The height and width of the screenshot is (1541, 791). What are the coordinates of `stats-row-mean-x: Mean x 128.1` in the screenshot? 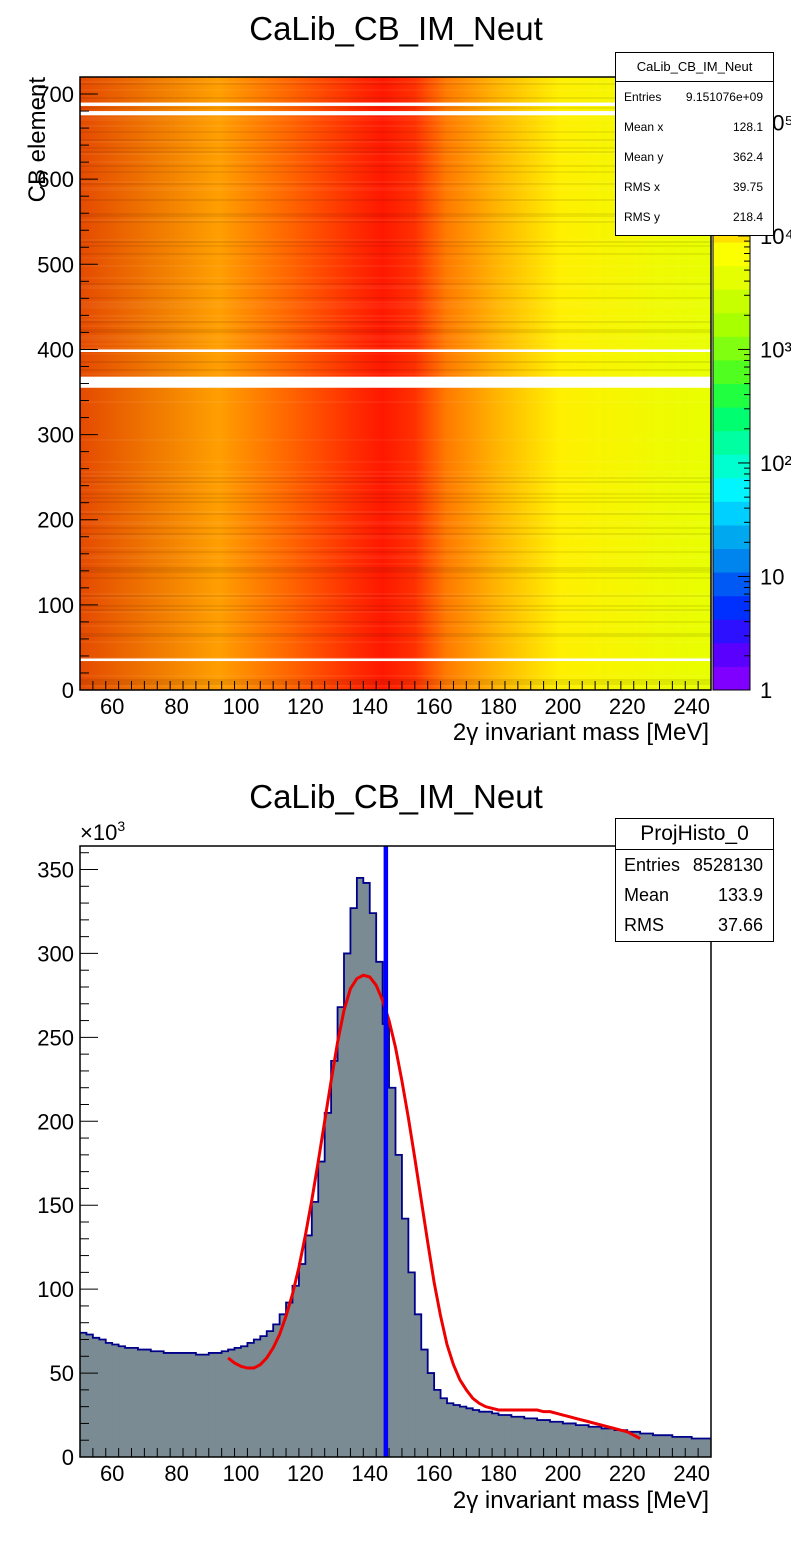 It's located at (693, 127).